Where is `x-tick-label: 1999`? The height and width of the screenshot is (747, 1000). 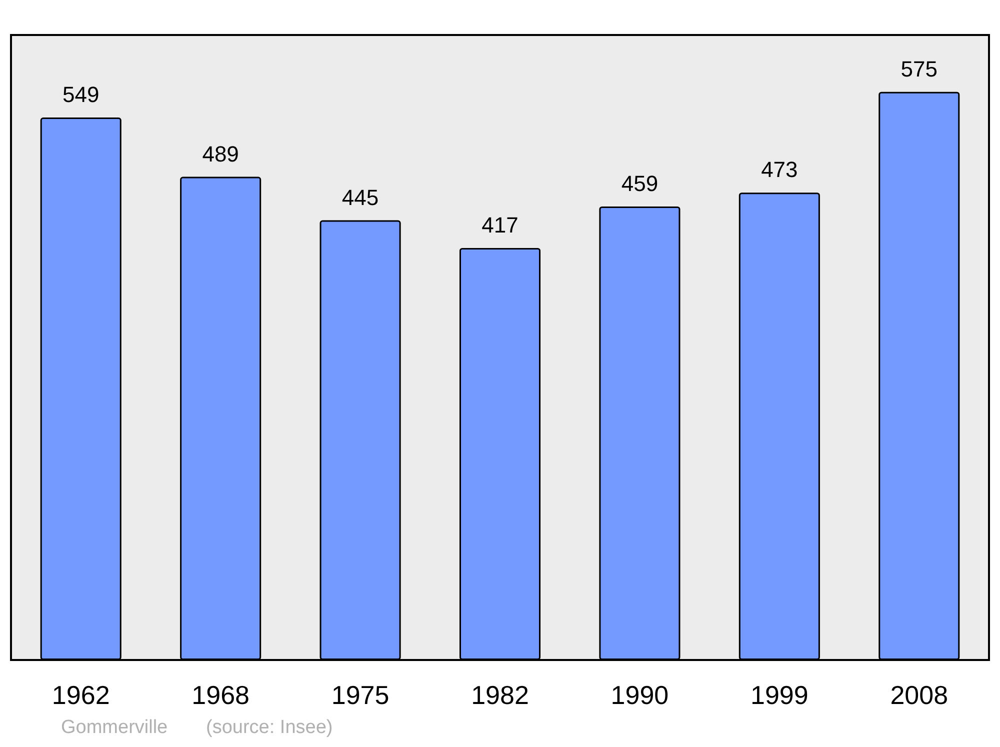 x-tick-label: 1999 is located at coordinates (779, 695).